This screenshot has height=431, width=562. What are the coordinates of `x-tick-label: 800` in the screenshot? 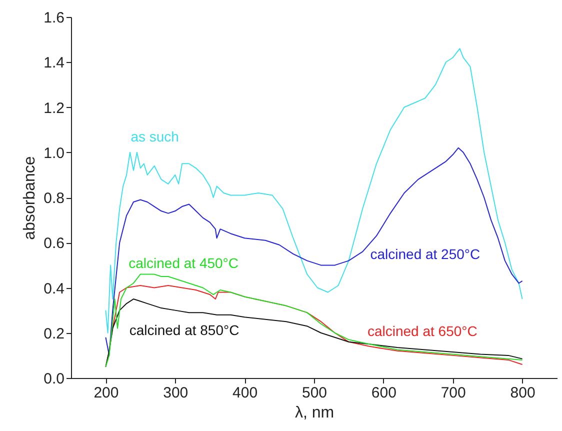 It's located at (523, 393).